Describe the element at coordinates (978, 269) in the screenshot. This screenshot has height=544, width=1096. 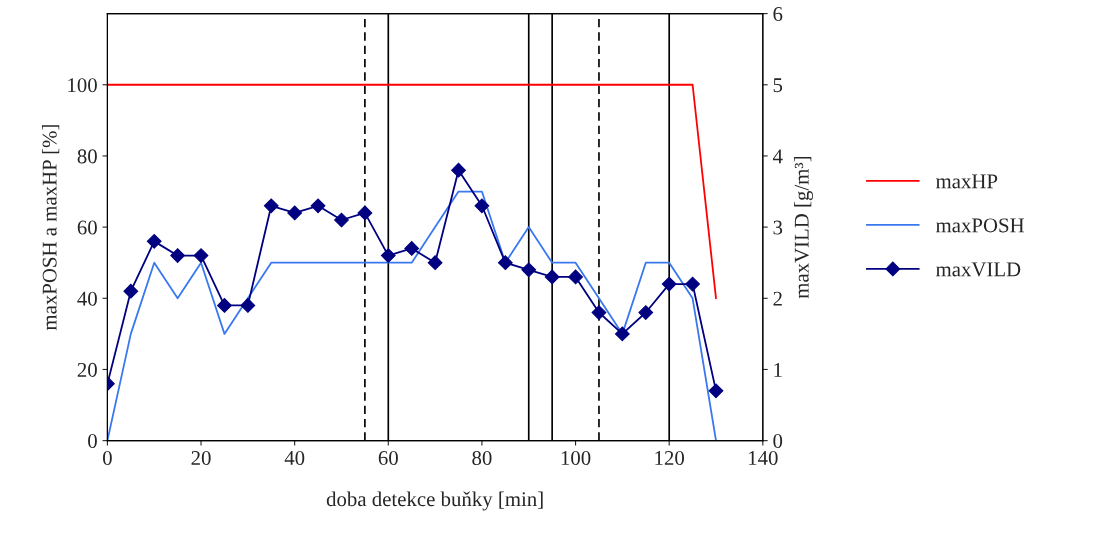
I see `legend-label: maxVILD` at that location.